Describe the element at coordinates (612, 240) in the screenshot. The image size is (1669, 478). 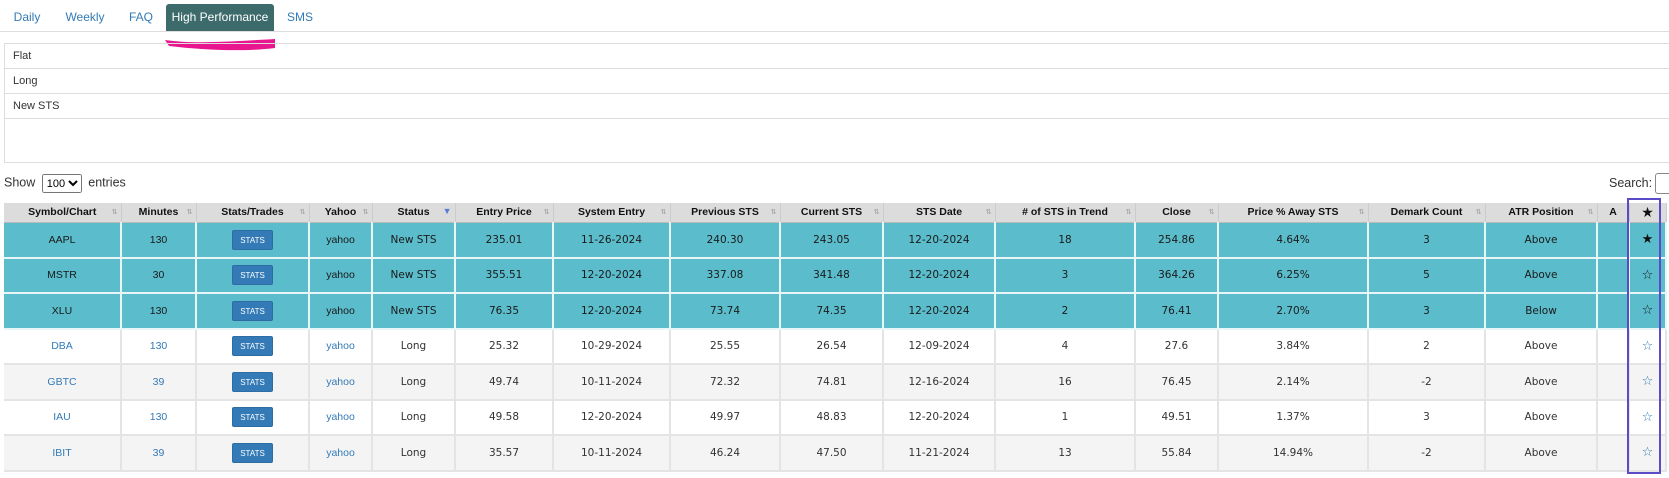
I see `cell-system-entry: 11-26-2024` at that location.